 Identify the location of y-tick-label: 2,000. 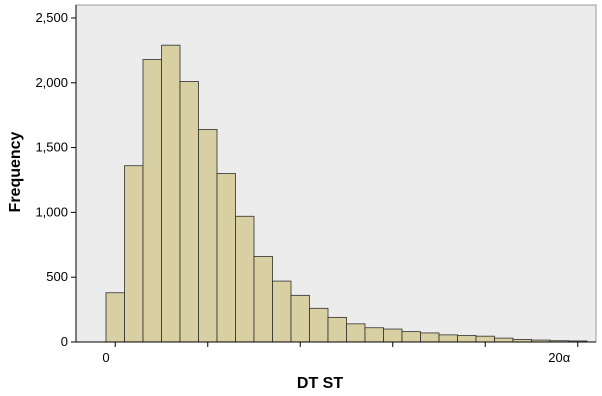
(51, 82).